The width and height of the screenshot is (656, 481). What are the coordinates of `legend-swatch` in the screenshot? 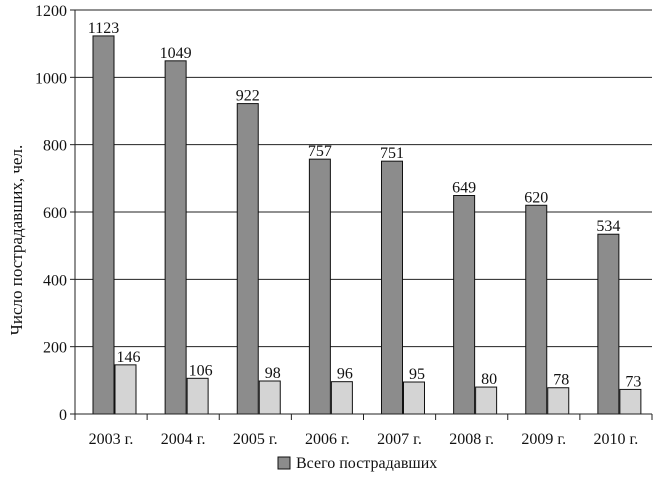 It's located at (284, 463).